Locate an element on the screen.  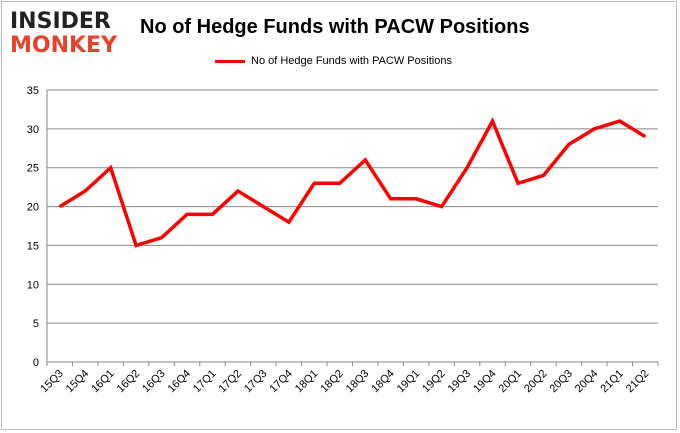
x-tick-label: 19Q1 is located at coordinates (409, 382).